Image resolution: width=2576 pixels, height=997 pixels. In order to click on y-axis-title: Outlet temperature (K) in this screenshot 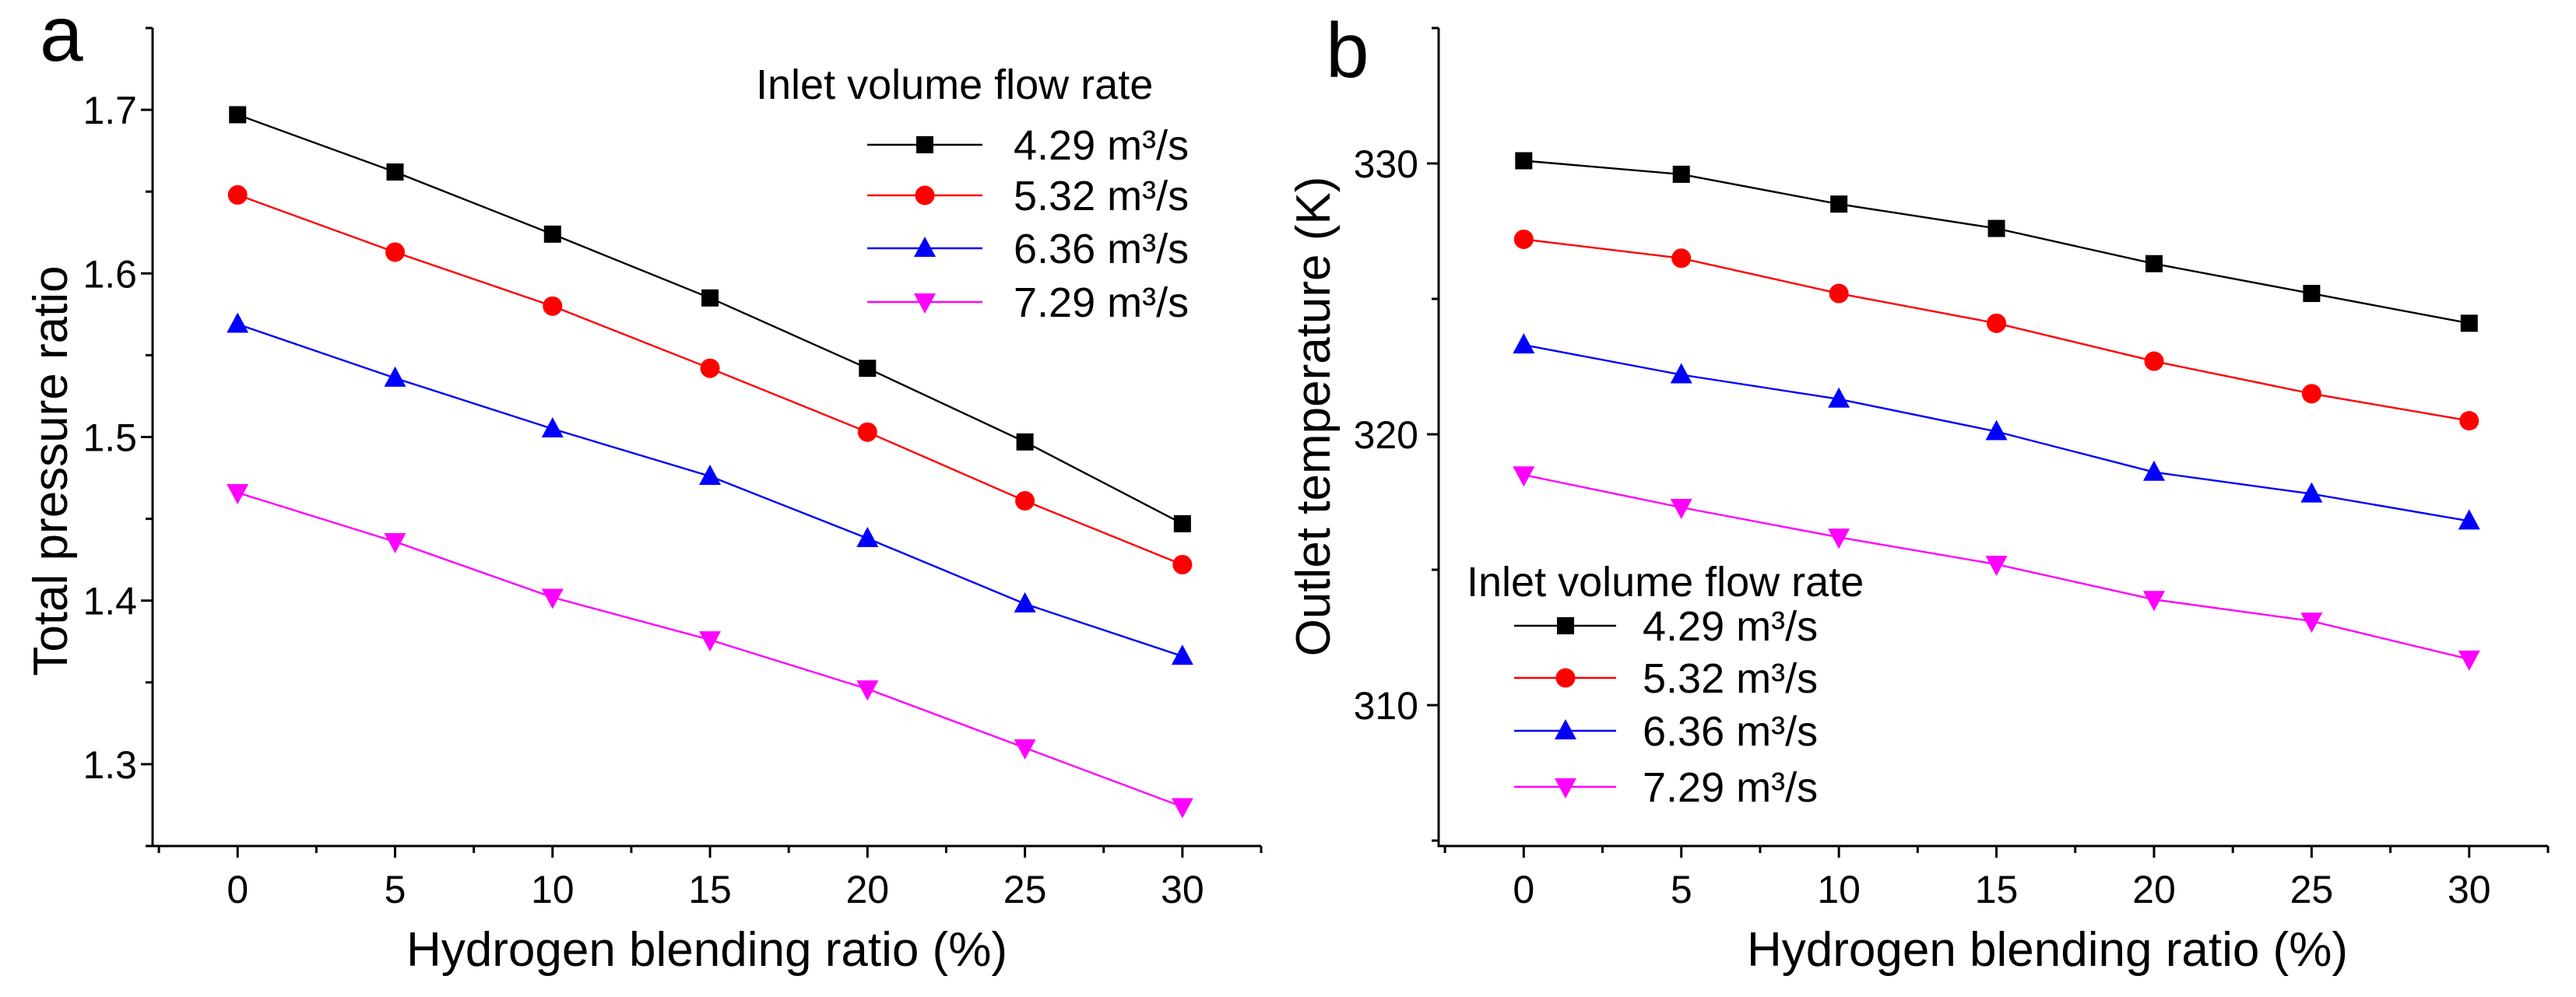, I will do `click(1314, 417)`.